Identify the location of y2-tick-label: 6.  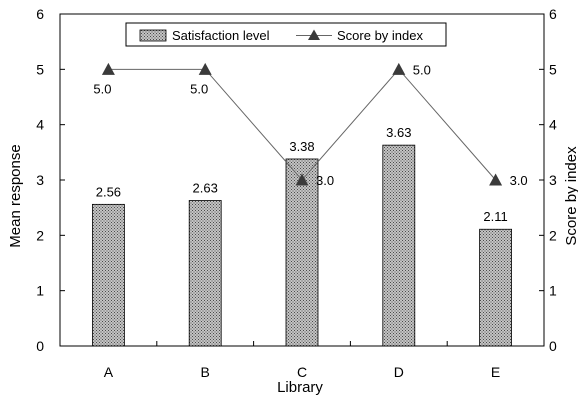
(553, 14).